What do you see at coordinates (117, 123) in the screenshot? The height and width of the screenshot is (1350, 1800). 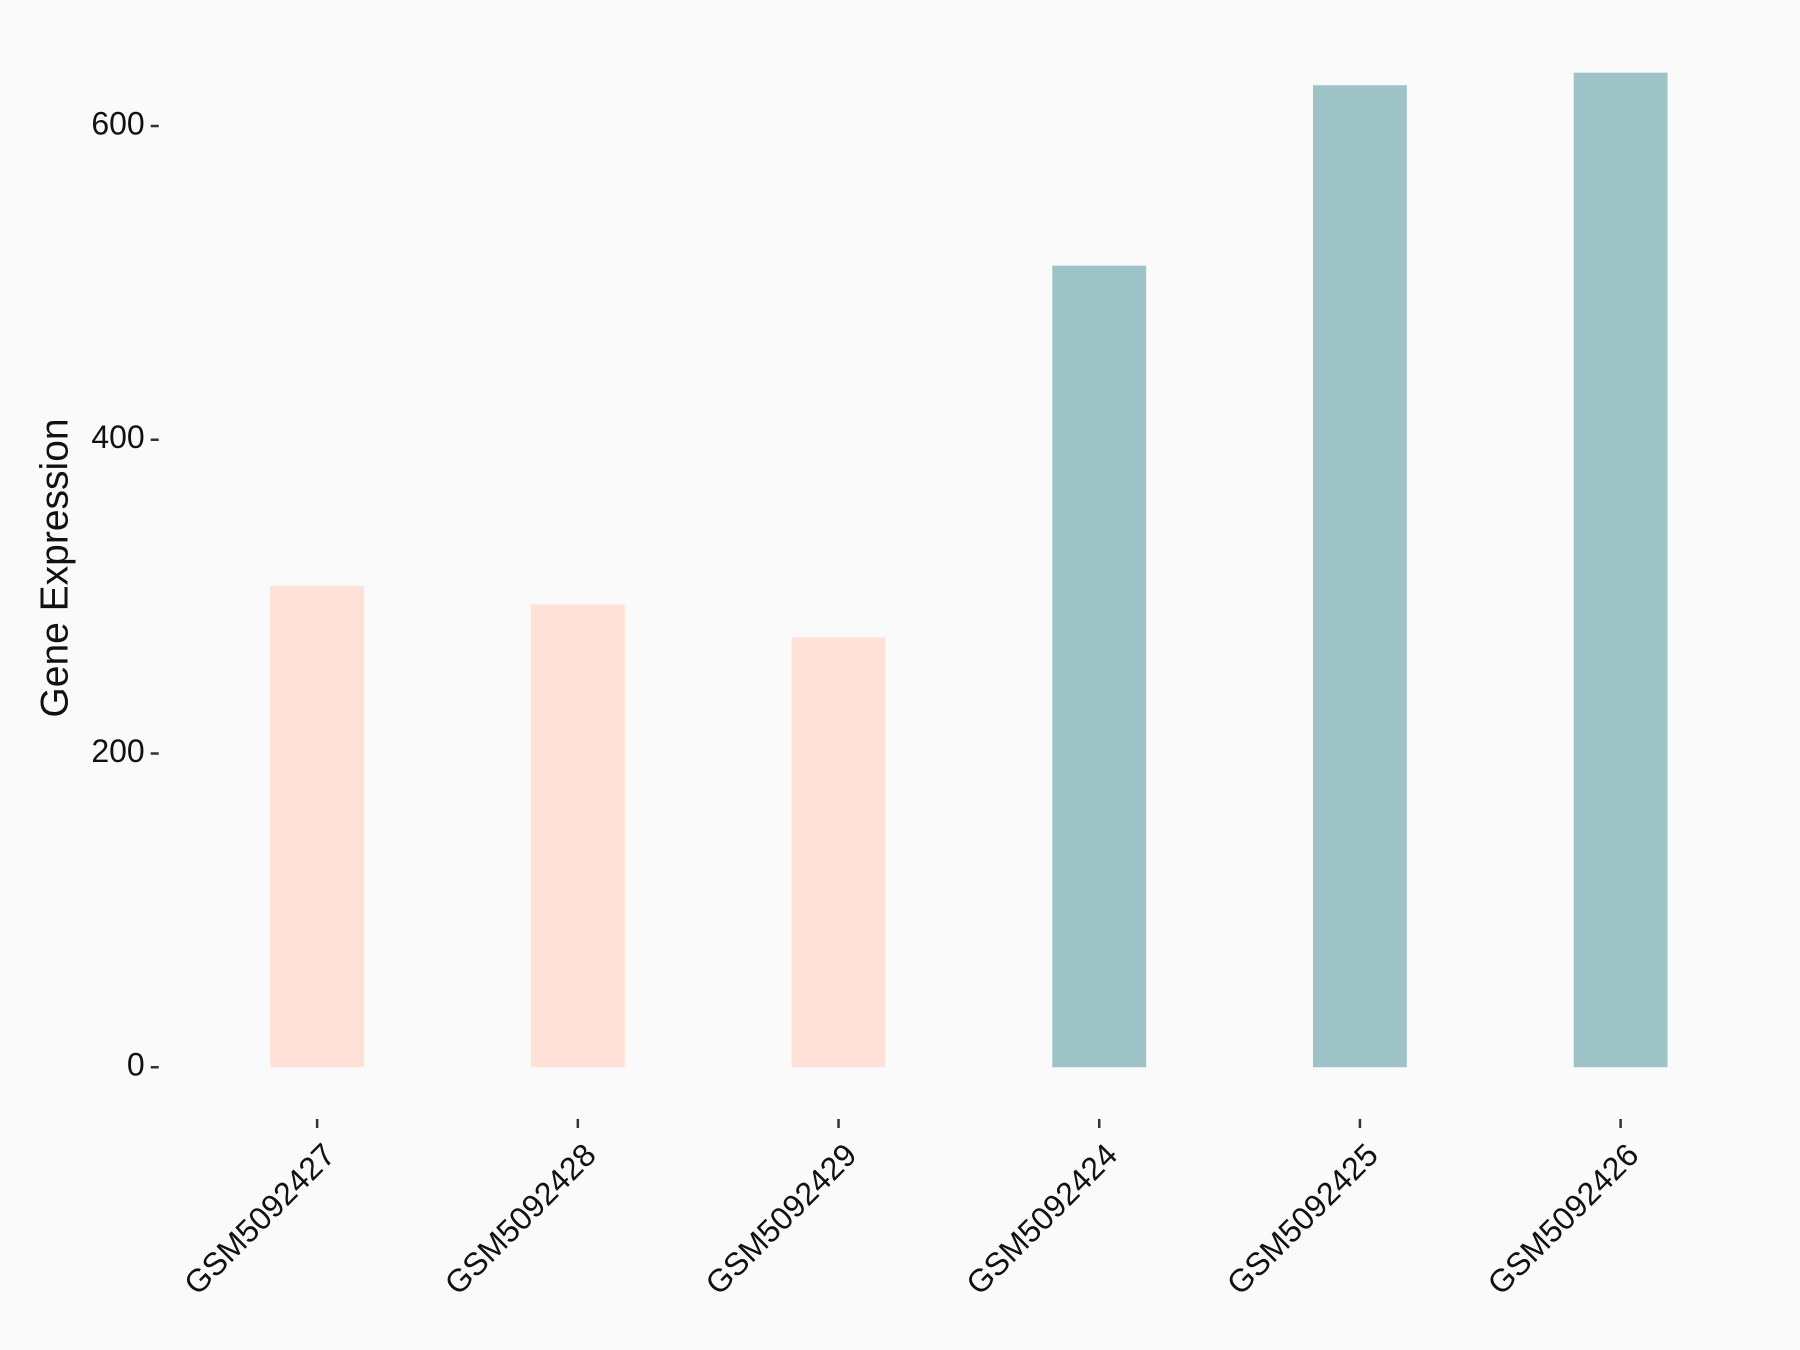 I see `y-tick-label: 600` at bounding box center [117, 123].